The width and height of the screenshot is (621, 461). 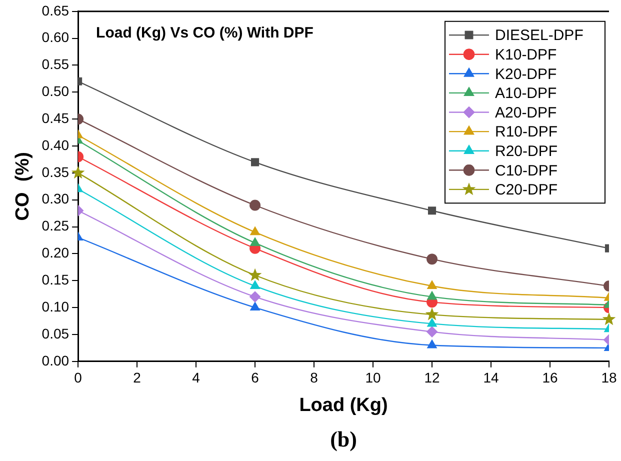 What do you see at coordinates (56, 10) in the screenshot?
I see `y-tick-label: 0.65` at bounding box center [56, 10].